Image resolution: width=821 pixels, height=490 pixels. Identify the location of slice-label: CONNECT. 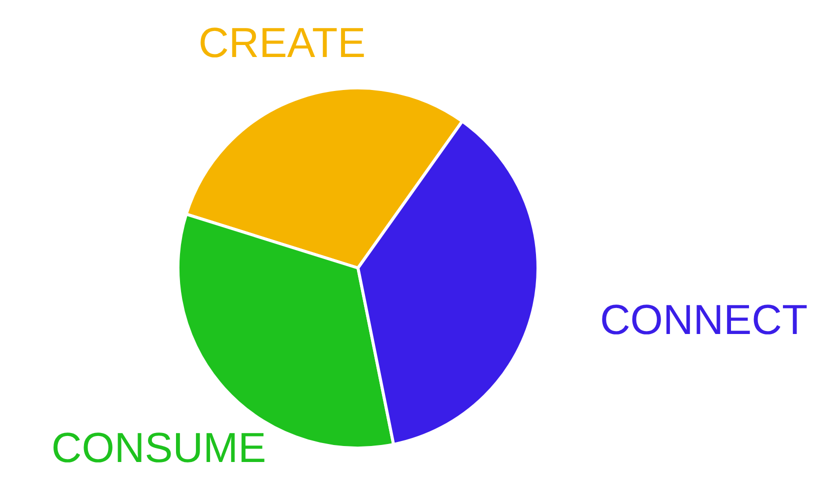
(704, 319).